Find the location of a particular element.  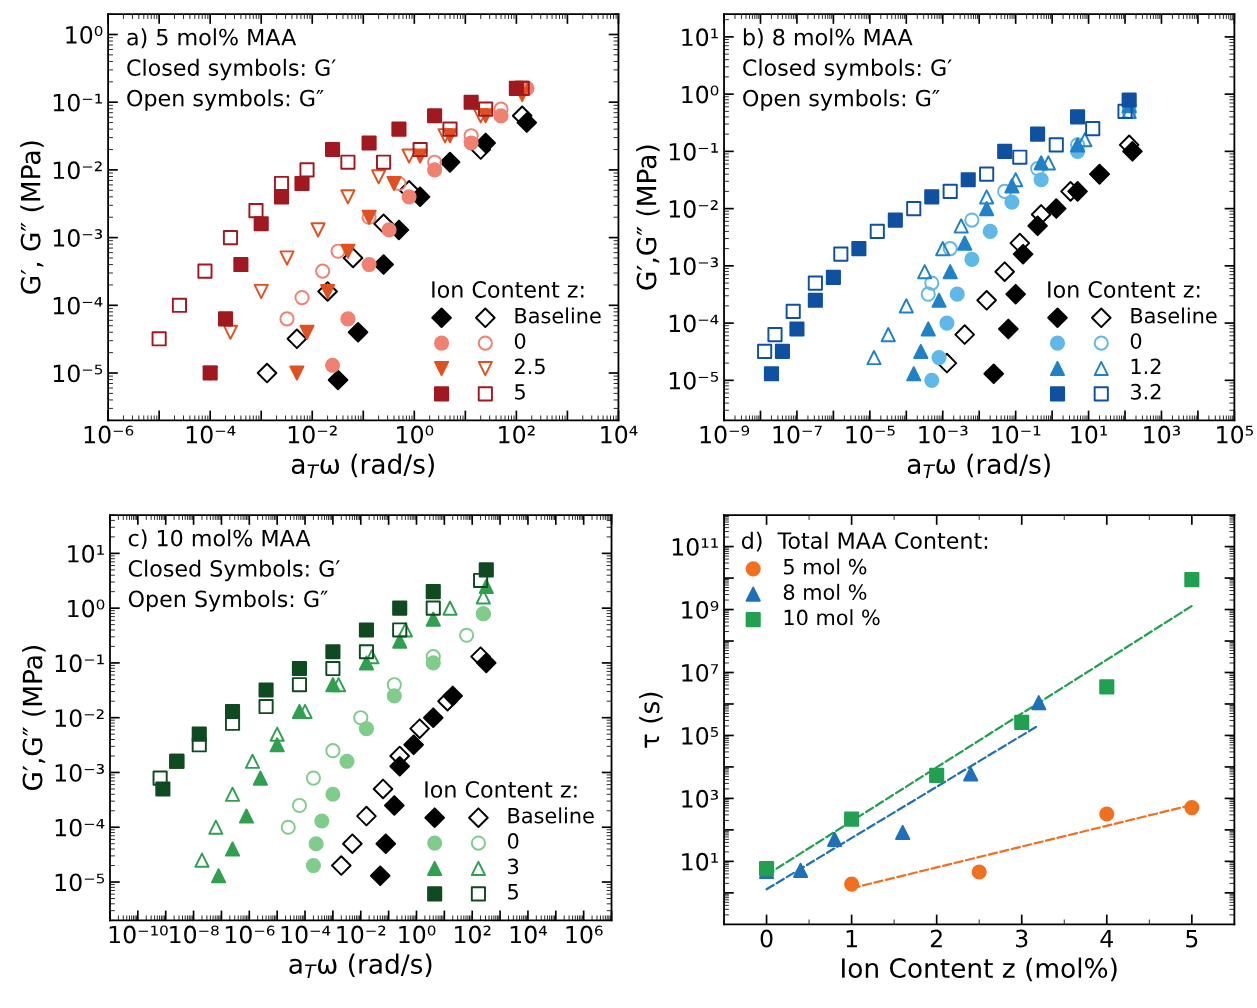

y-tick-label: 10⁹ is located at coordinates (700, 609).